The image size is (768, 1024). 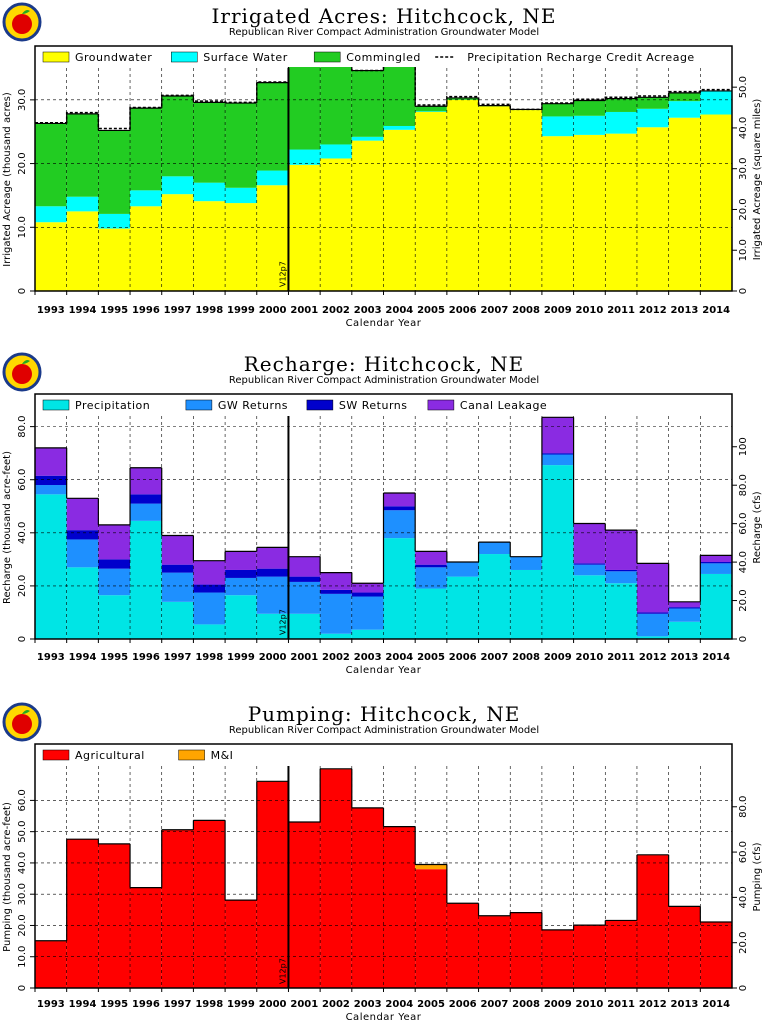 I want to click on chart-title: Irrigated Acres: Hitchcock, NE, so click(x=384, y=16).